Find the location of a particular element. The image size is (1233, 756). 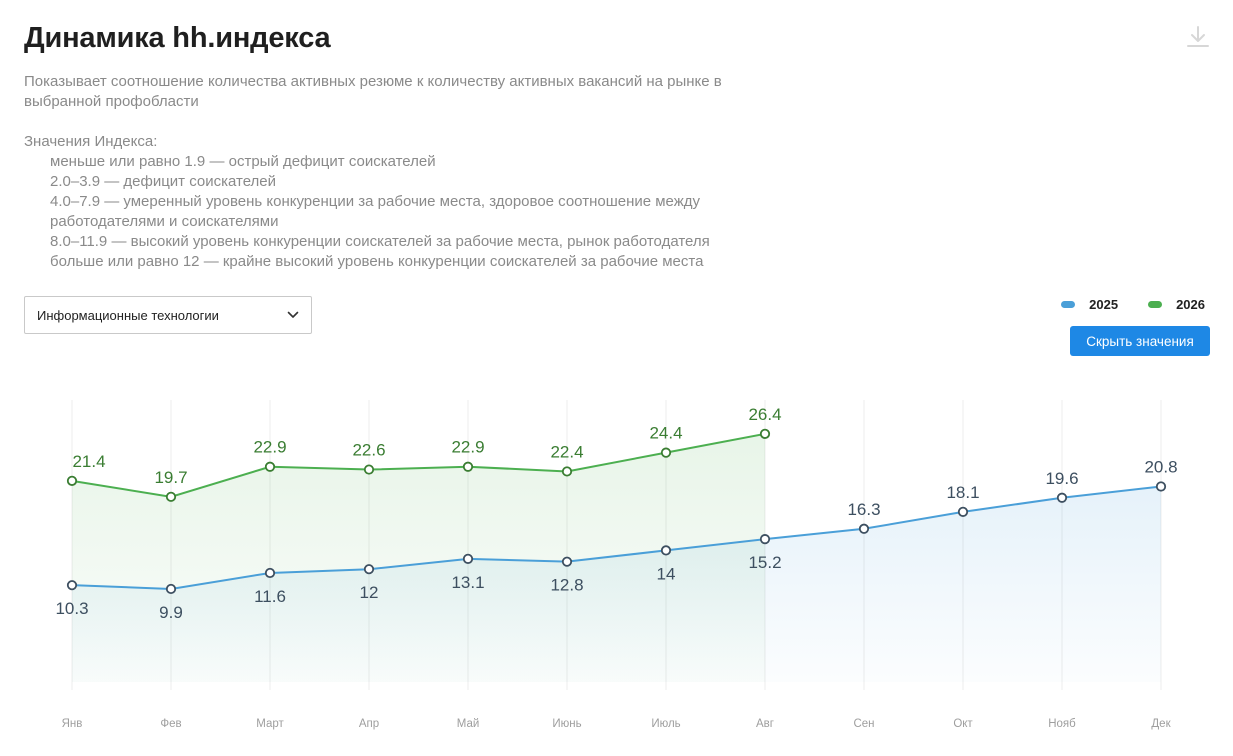

x-tick-label: Окт is located at coordinates (963, 724).